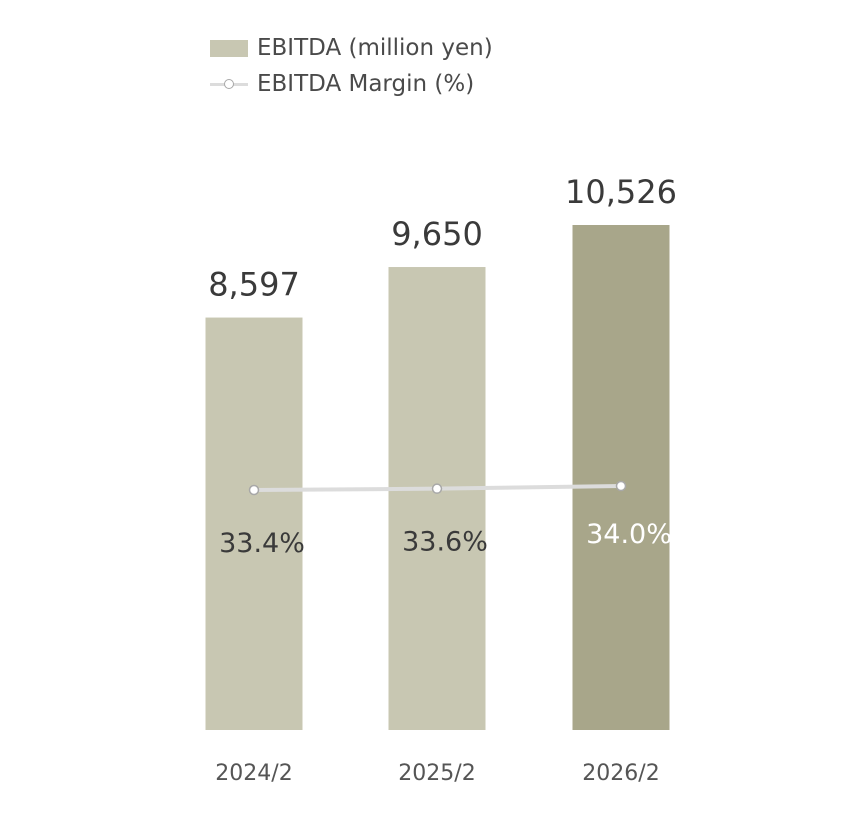 This screenshot has height=835, width=868. Describe the element at coordinates (253, 773) in the screenshot. I see `x-tick-label-0: 2024/2` at that location.